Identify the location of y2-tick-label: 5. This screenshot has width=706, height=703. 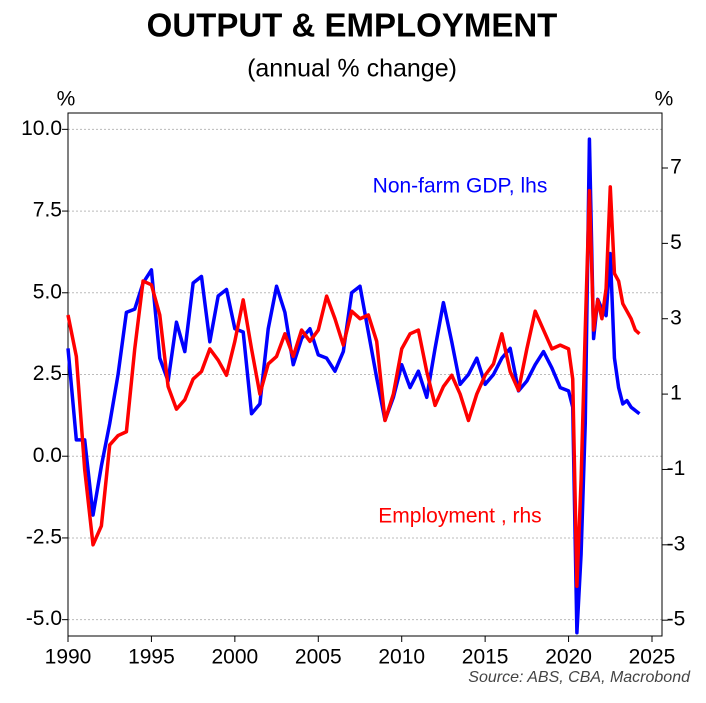
(676, 242).